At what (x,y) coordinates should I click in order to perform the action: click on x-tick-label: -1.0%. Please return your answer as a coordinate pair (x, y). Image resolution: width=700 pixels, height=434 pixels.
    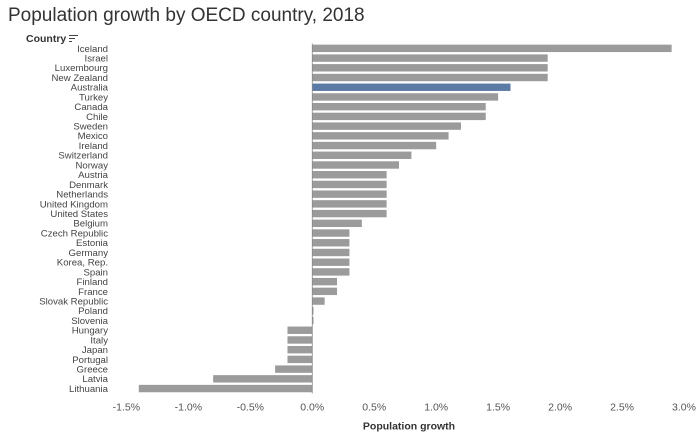
    Looking at the image, I should click on (188, 407).